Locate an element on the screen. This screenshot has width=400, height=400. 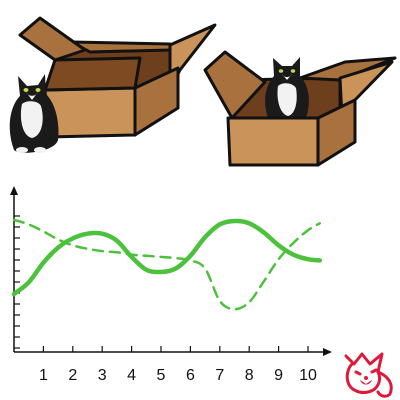
x-tick-label: 4 is located at coordinates (131, 375).